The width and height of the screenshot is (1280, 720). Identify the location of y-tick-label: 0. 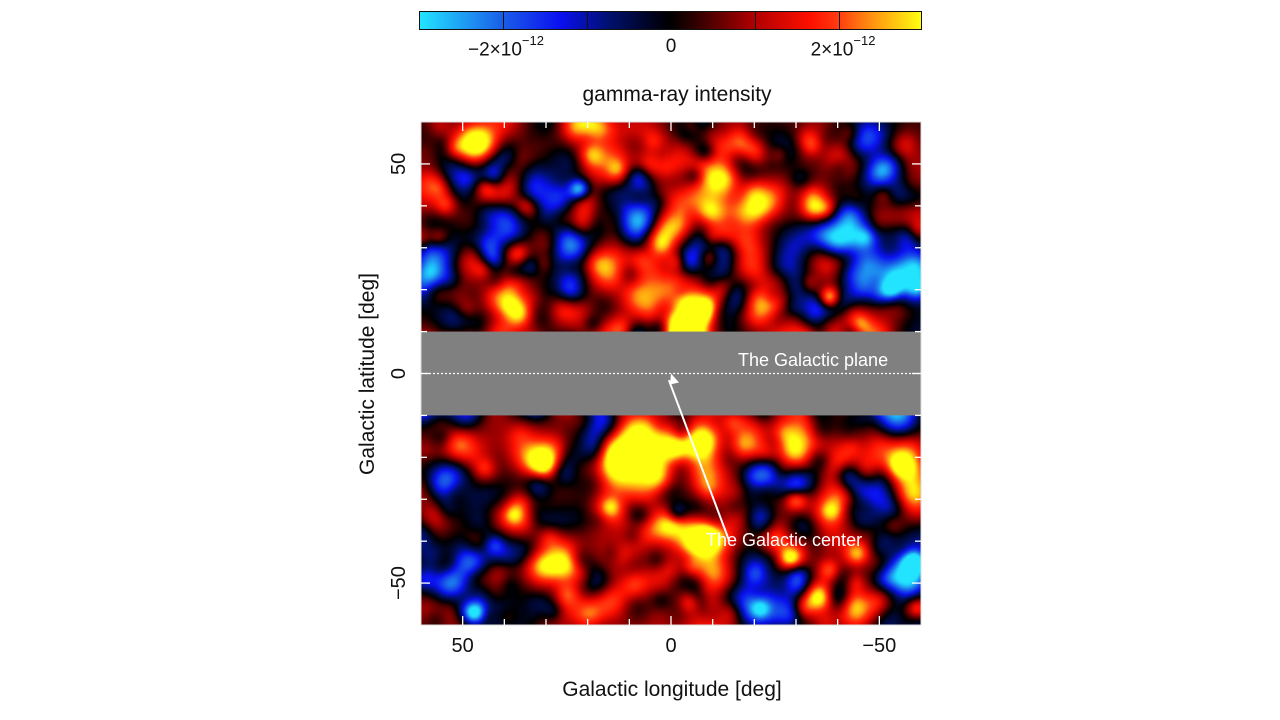
(399, 373).